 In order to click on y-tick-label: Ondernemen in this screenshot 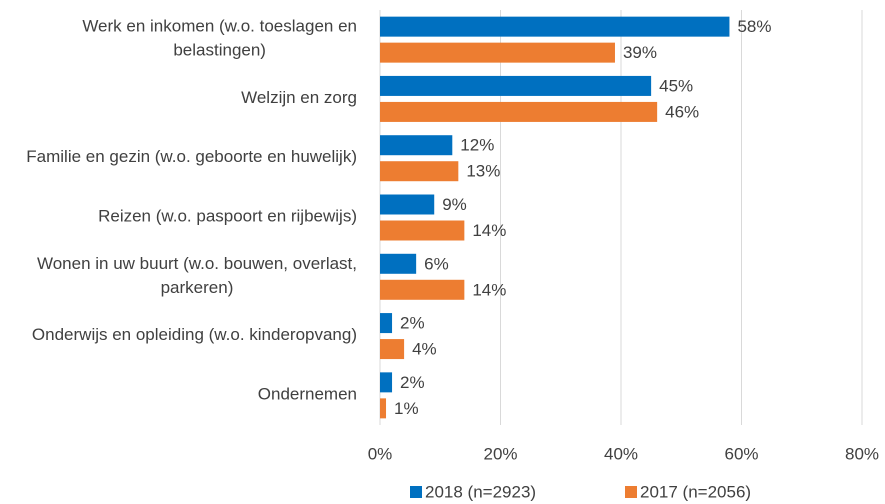, I will do `click(307, 394)`.